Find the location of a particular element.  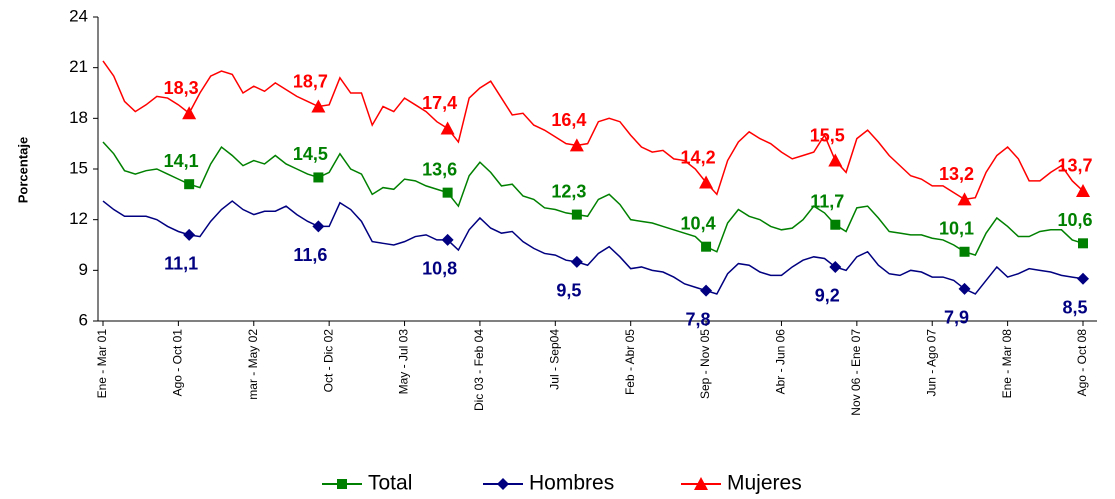

x-tick-label: Nov 06 - Ene 07 is located at coordinates (856, 372).